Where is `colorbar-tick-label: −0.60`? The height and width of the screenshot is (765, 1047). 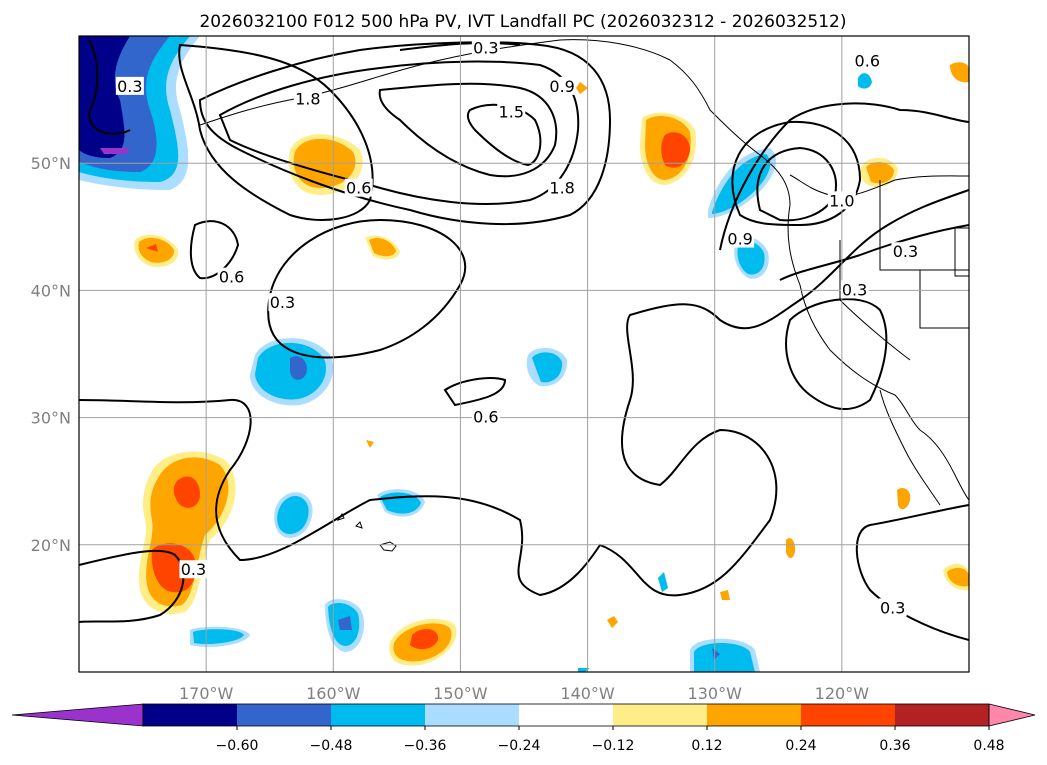 colorbar-tick-label: −0.60 is located at coordinates (237, 746).